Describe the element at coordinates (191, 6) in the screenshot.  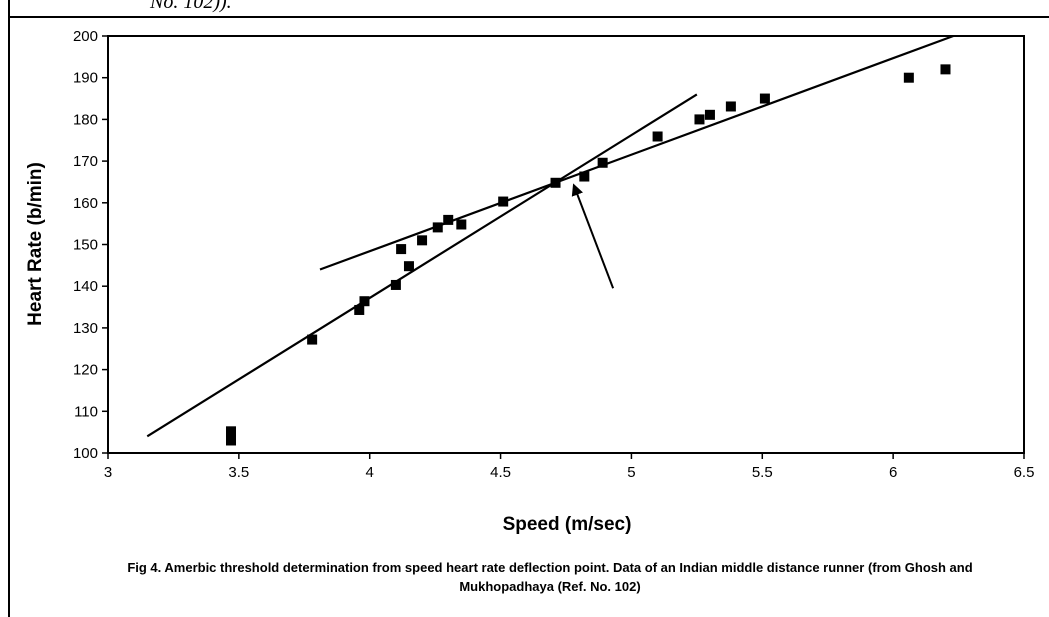
I see `top-text-fragment: No. 102)).` at that location.